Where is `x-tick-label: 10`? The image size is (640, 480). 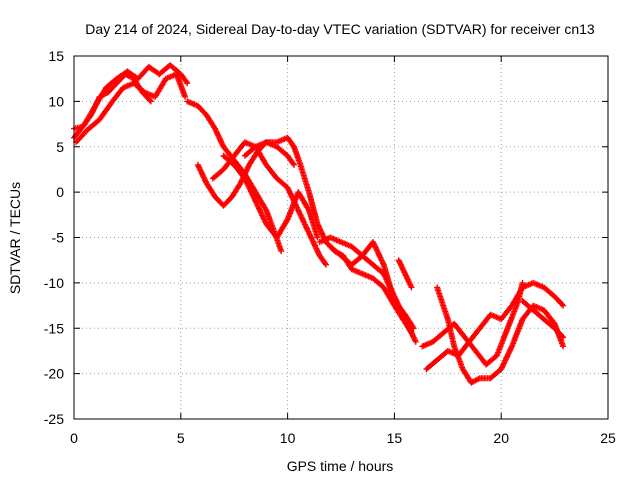
x-tick-label: 10 is located at coordinates (288, 438).